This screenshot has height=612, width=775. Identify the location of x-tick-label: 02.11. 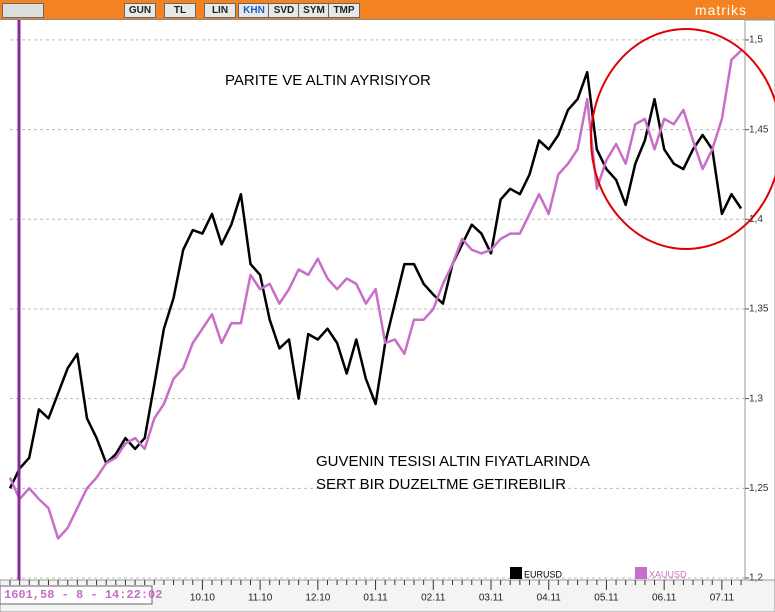
(433, 598).